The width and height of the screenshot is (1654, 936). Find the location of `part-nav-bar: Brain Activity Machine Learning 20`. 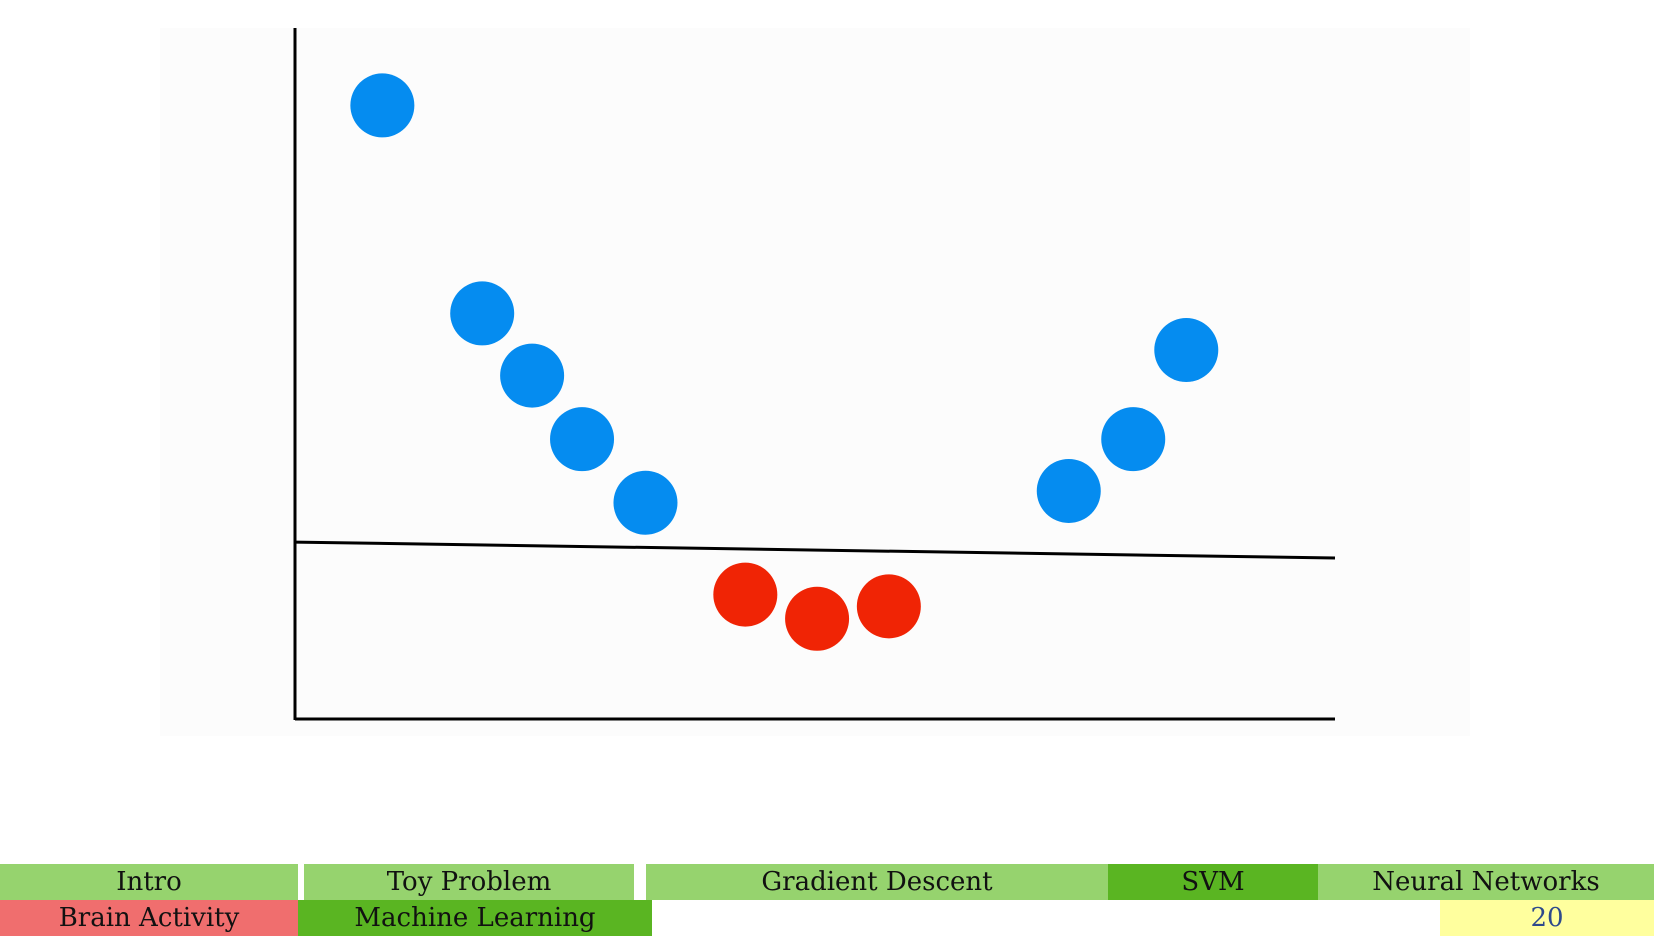

part-nav-bar: Brain Activity Machine Learning 20 is located at coordinates (827, 918).